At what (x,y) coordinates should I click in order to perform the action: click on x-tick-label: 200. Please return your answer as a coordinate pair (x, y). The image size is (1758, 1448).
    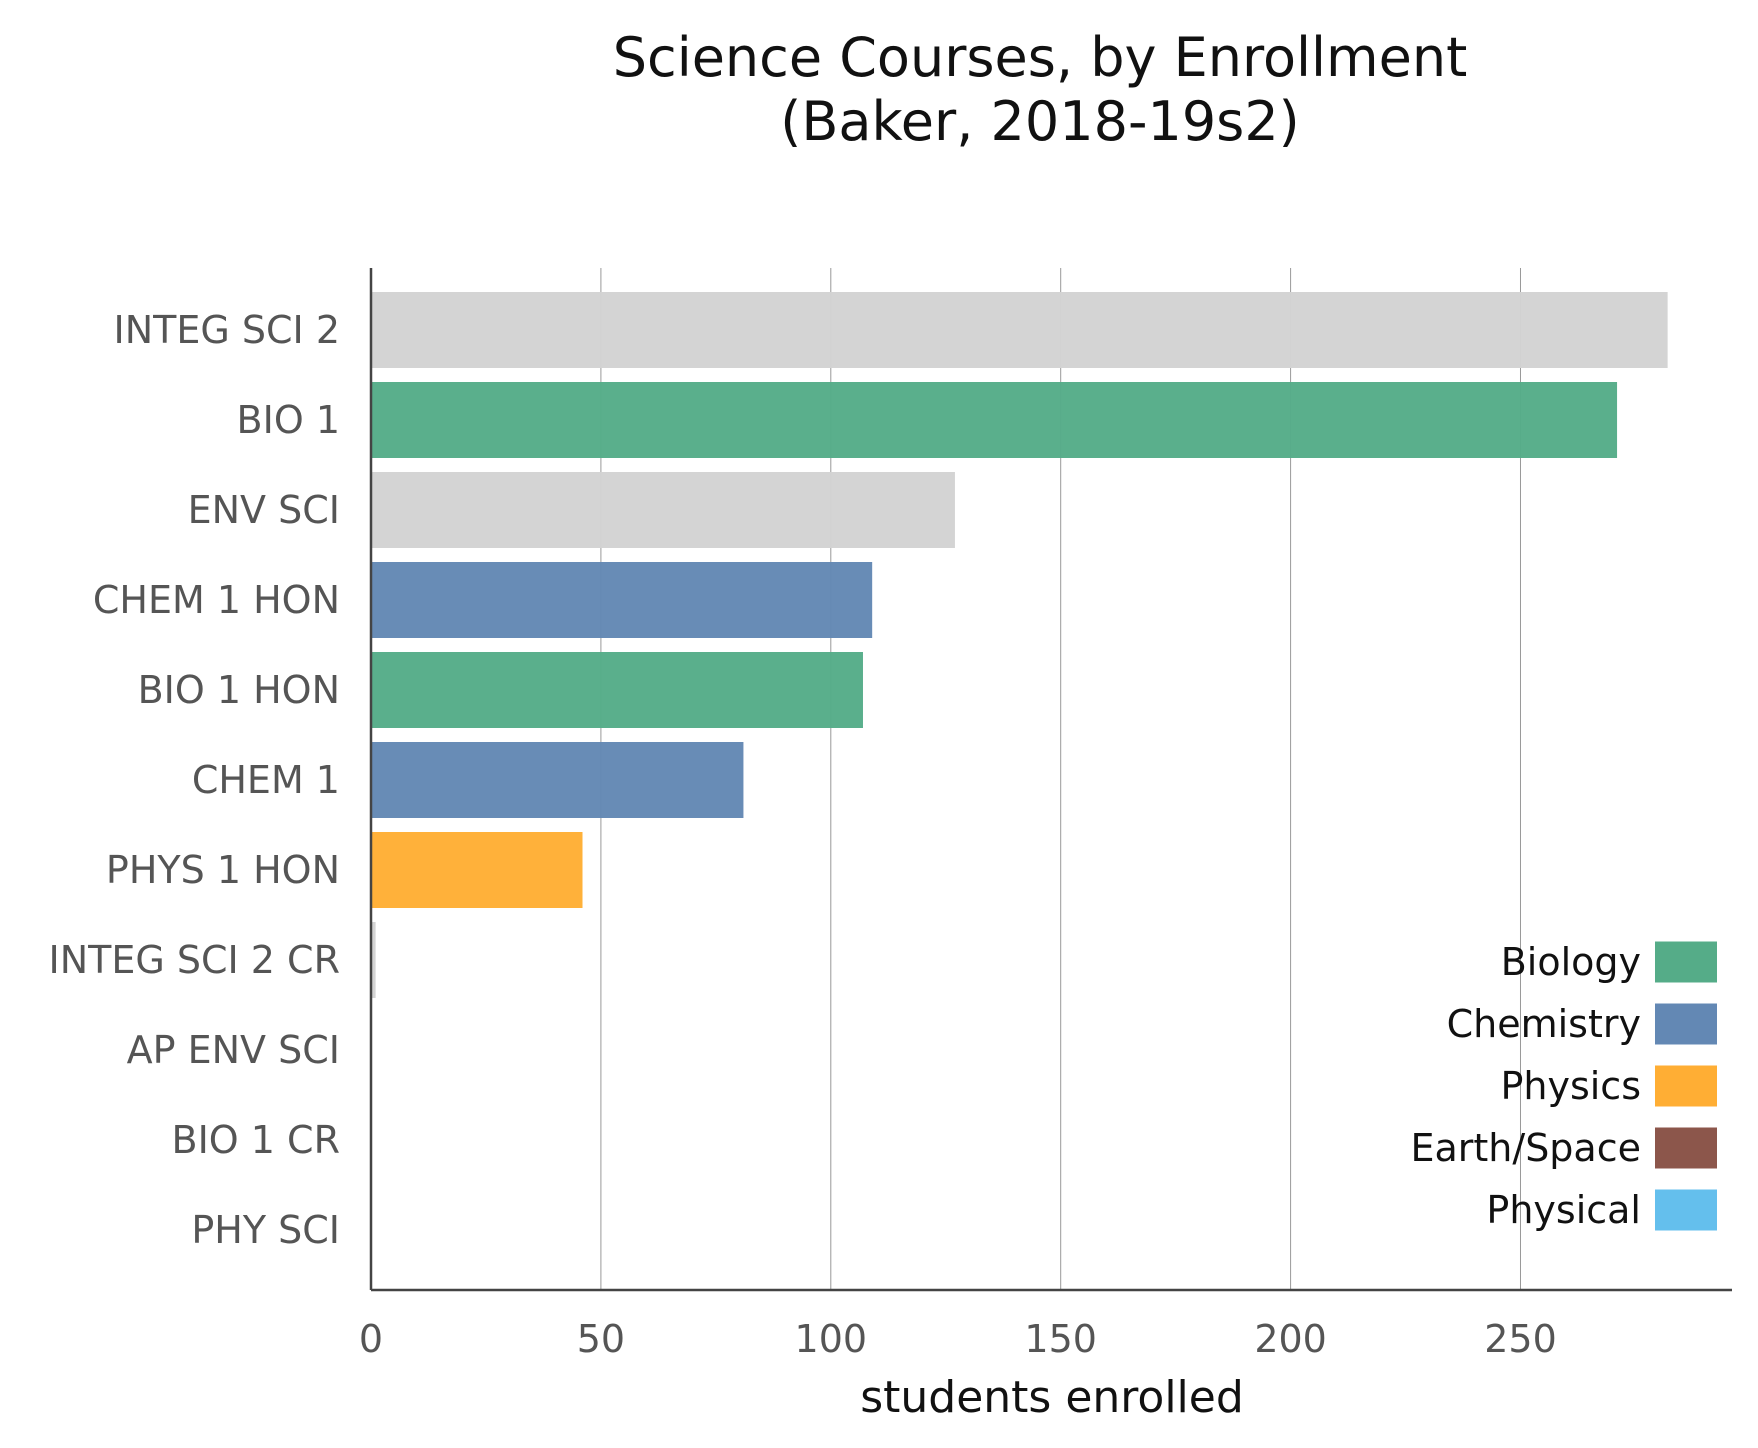
    Looking at the image, I should click on (1290, 1339).